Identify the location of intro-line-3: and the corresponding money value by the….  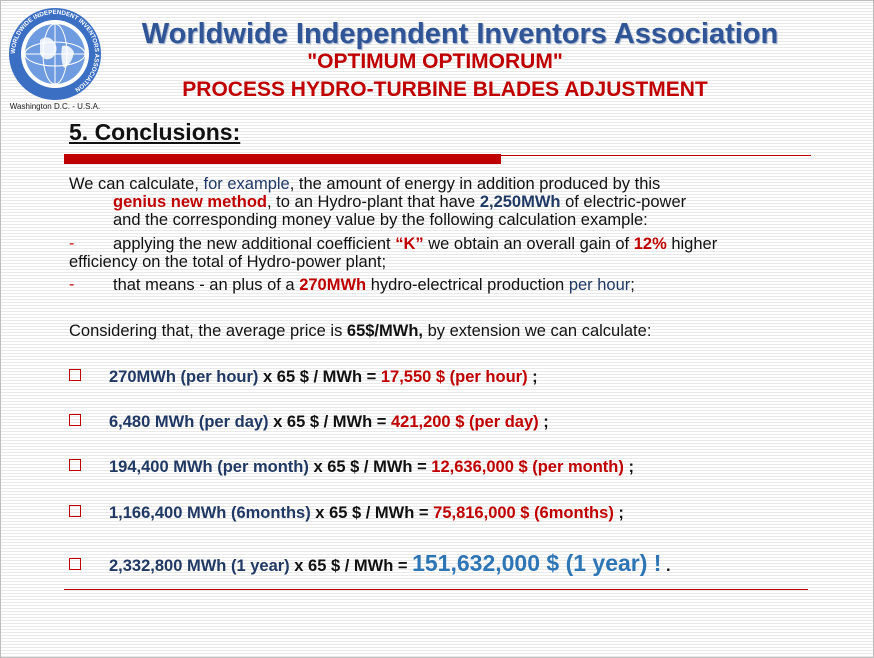
(380, 220).